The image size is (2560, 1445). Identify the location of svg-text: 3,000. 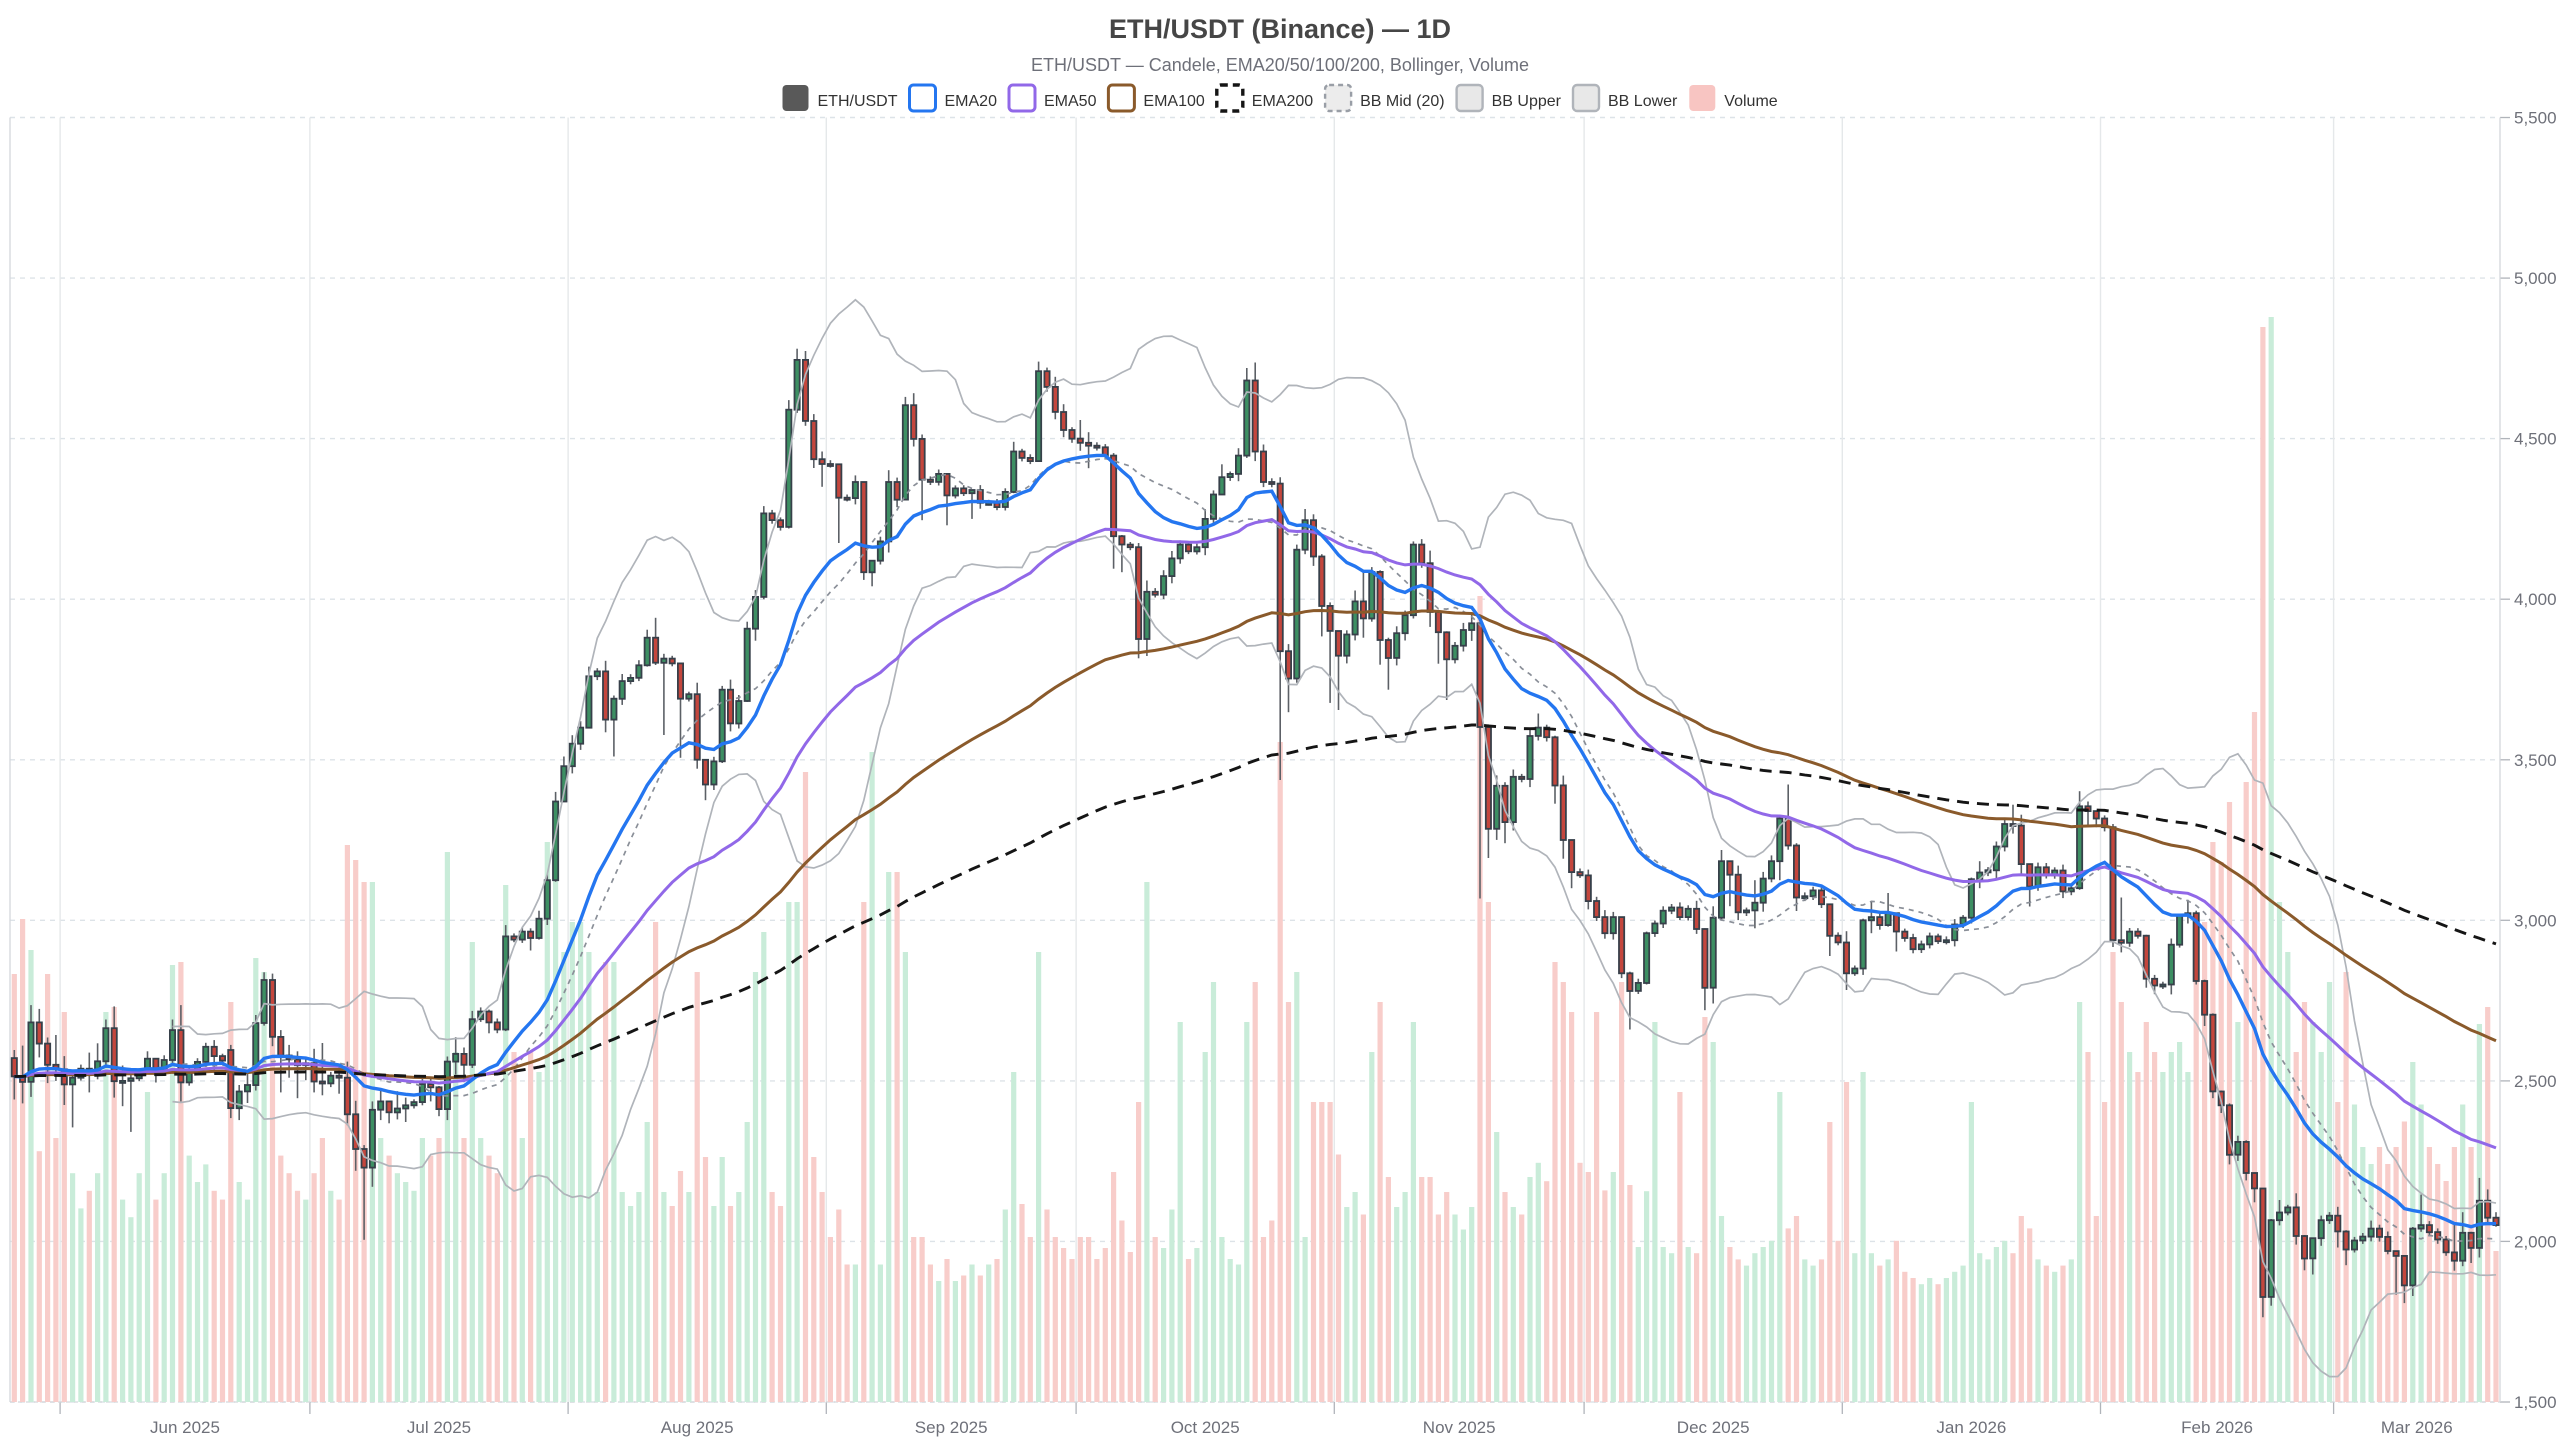
(2535, 920).